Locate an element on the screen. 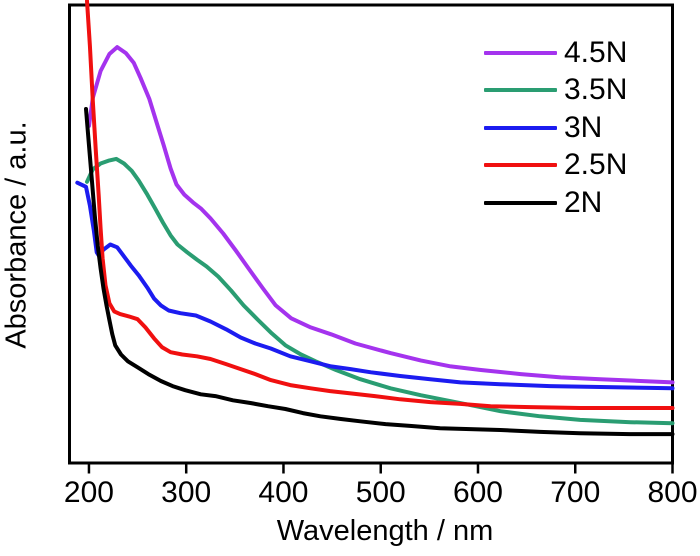 The width and height of the screenshot is (700, 556). legend-line-2-5N is located at coordinates (520, 165).